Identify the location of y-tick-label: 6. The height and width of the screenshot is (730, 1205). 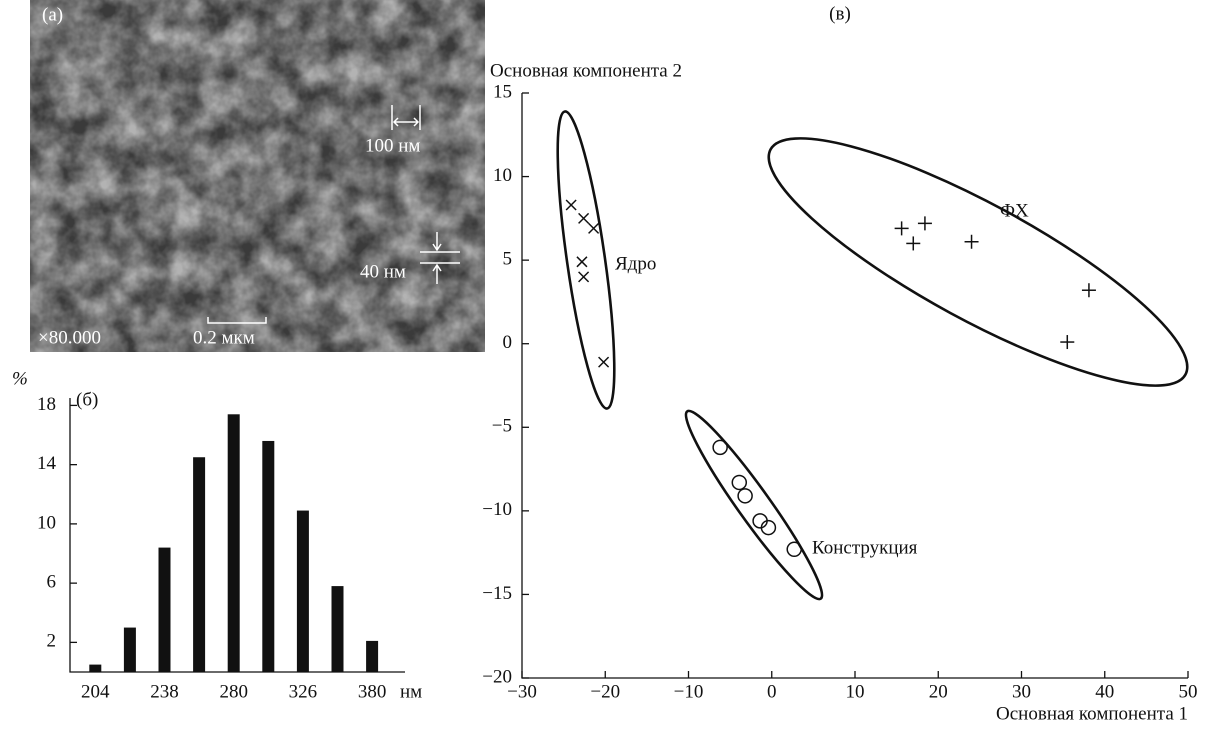
(52, 581).